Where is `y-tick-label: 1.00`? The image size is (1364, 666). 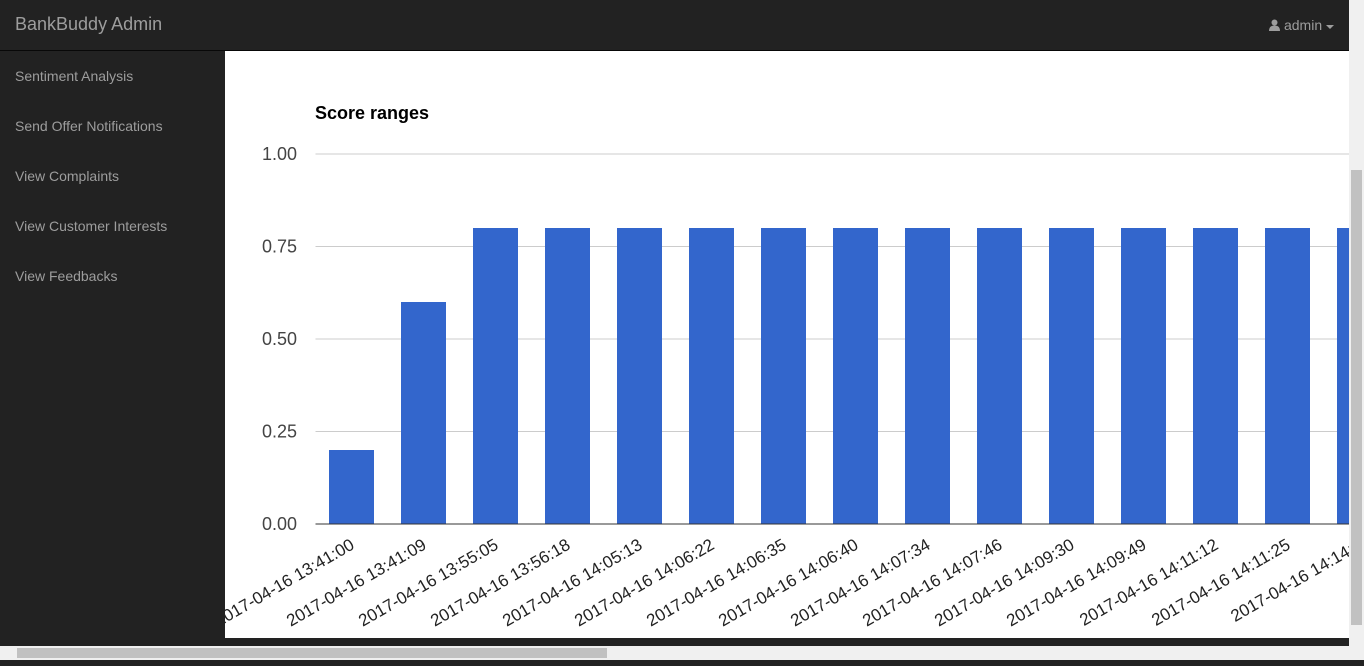
y-tick-label: 1.00 is located at coordinates (279, 154).